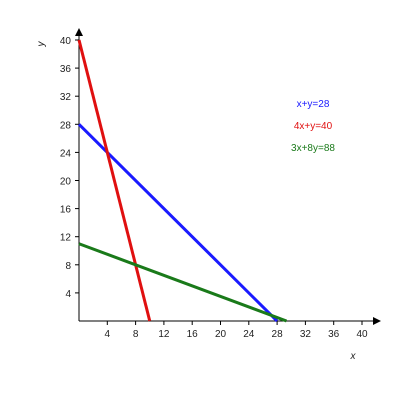 The image size is (400, 400). I want to click on y-axis-label: y, so click(41, 44).